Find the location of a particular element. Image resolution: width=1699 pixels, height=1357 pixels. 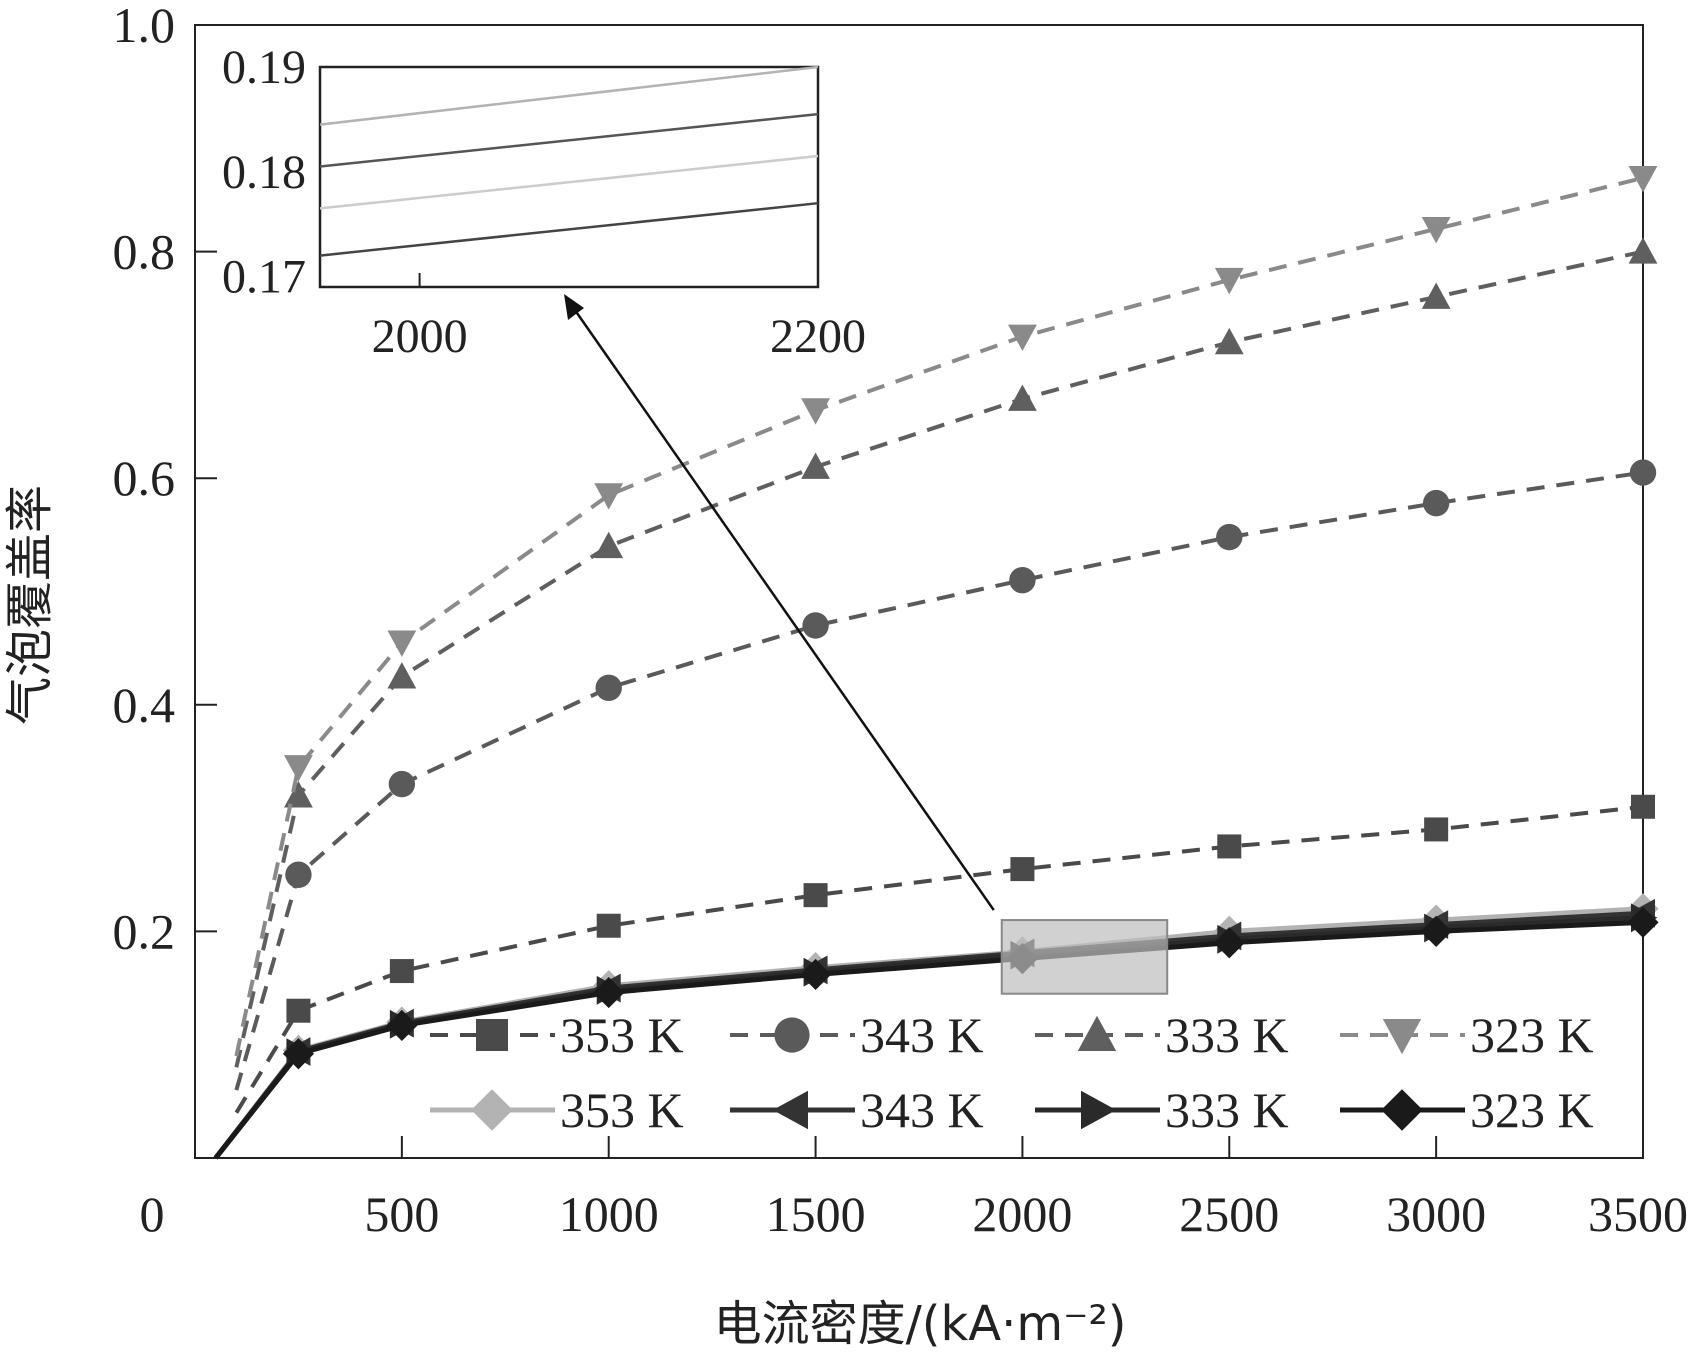

x-tick-label: 500 is located at coordinates (401, 1214).